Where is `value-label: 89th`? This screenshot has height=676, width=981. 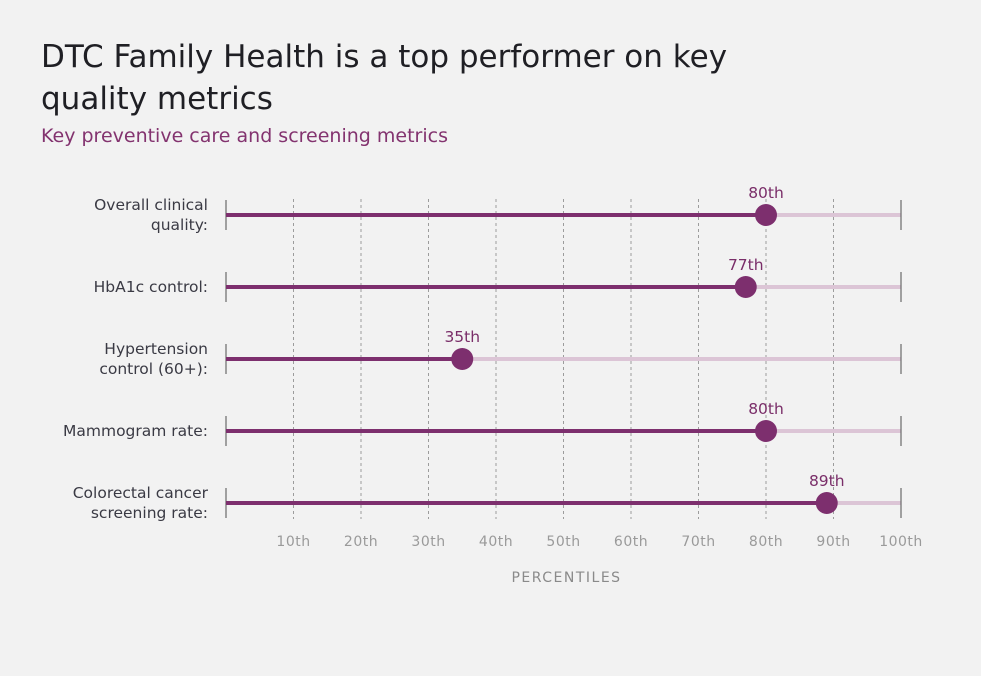
value-label: 89th is located at coordinates (827, 481).